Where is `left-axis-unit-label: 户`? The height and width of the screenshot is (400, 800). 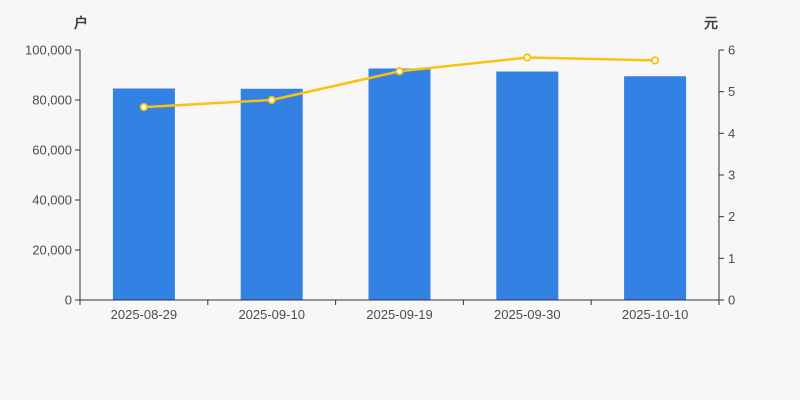
left-axis-unit-label: 户 is located at coordinates (81, 23).